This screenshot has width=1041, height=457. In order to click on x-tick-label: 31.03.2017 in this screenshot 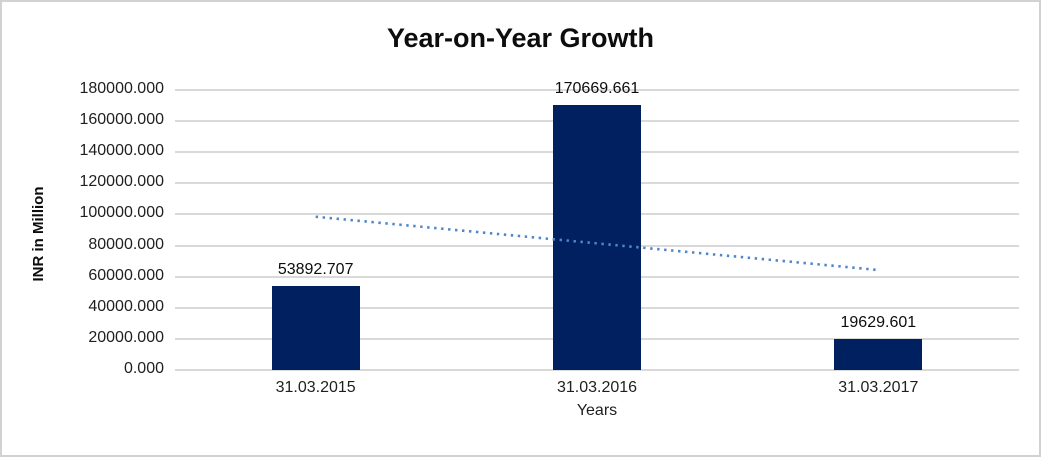, I will do `click(878, 387)`.